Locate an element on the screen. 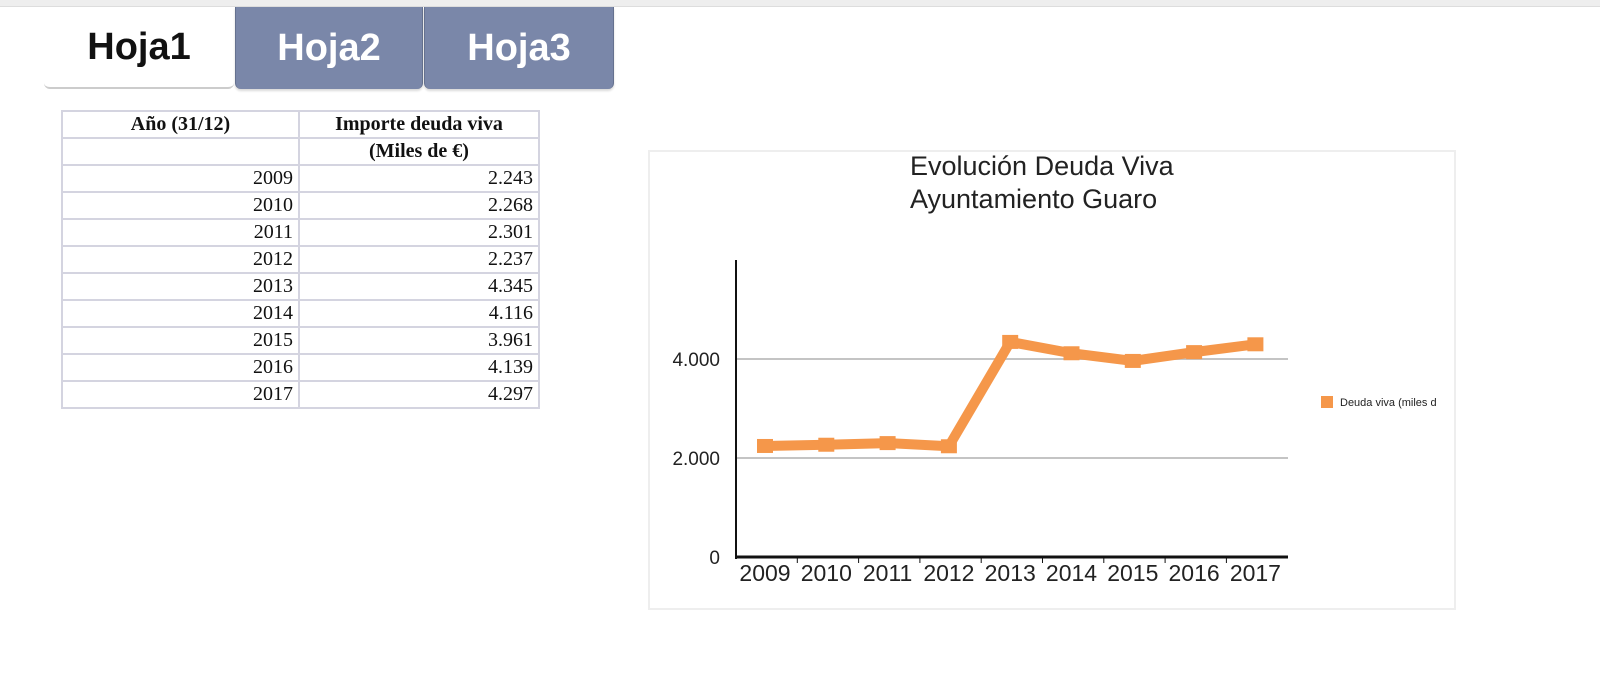 The image size is (1600, 690). amount-cell: 2.237 is located at coordinates (419, 259).